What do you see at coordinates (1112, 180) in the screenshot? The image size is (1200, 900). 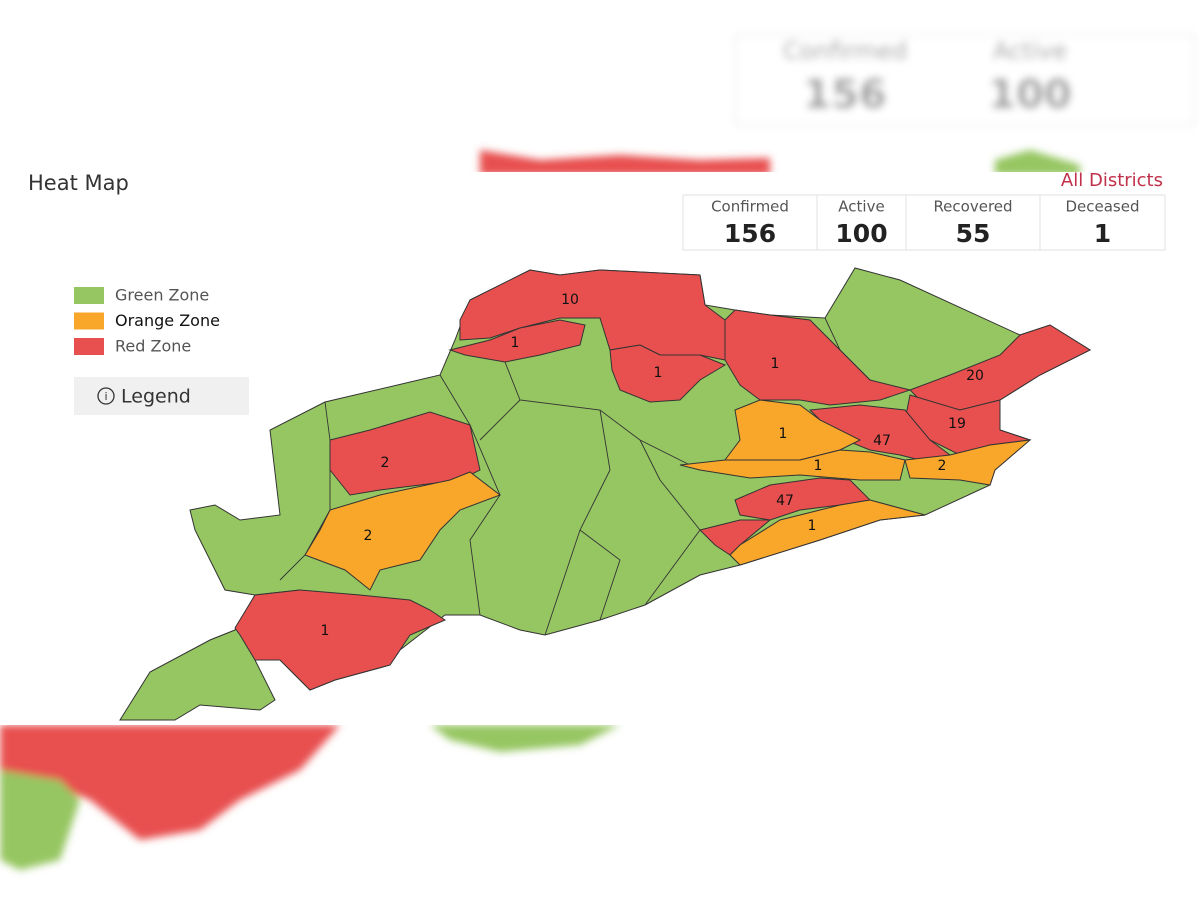 I see `all-districts-link: All Districts` at bounding box center [1112, 180].